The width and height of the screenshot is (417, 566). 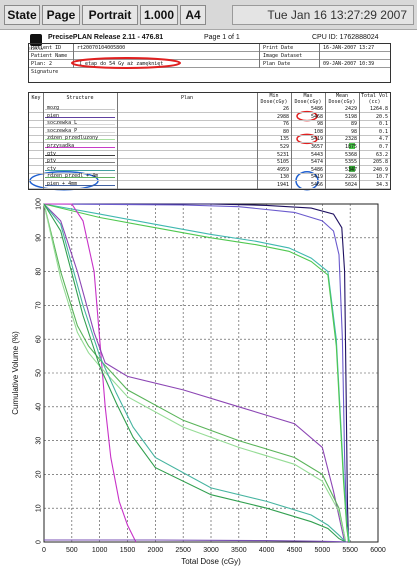 I want to click on table-row: przysadka 529 3657 1875 0.7, so click(x=209, y=147).